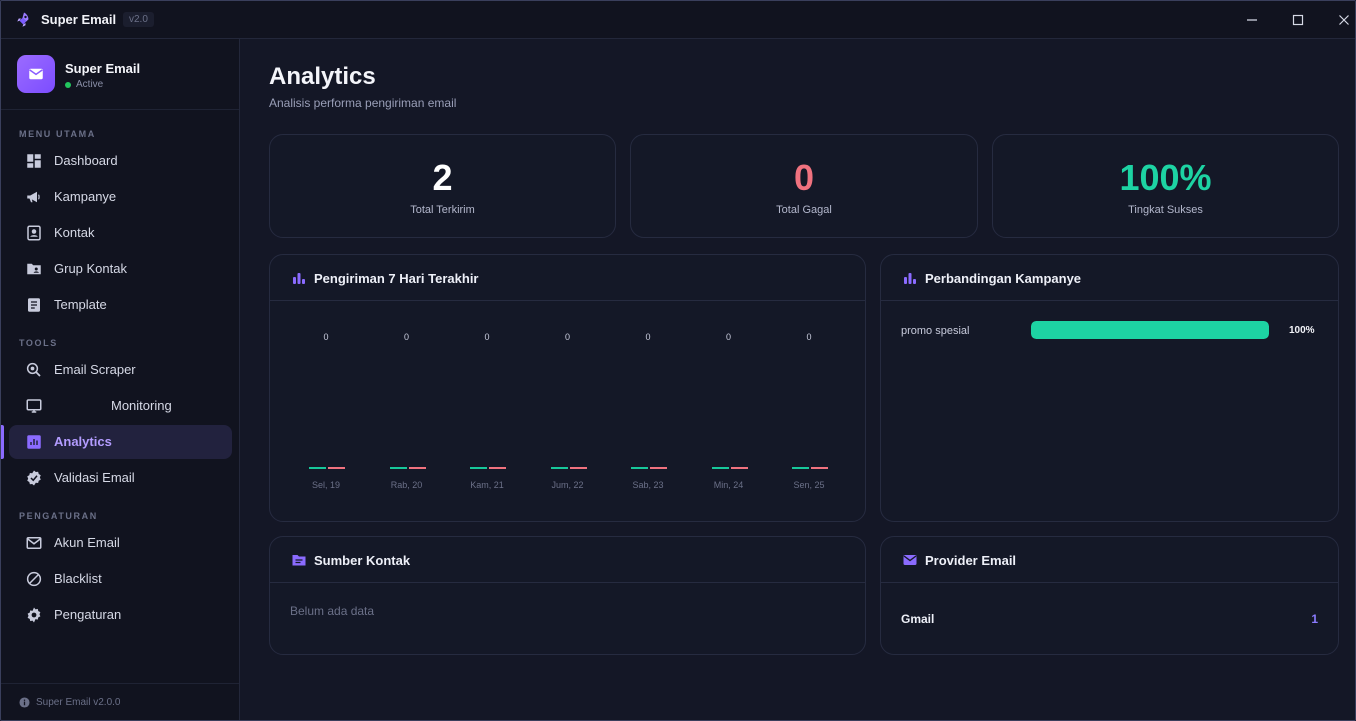  I want to click on x-tick-label: Kam, 21, so click(487, 485).